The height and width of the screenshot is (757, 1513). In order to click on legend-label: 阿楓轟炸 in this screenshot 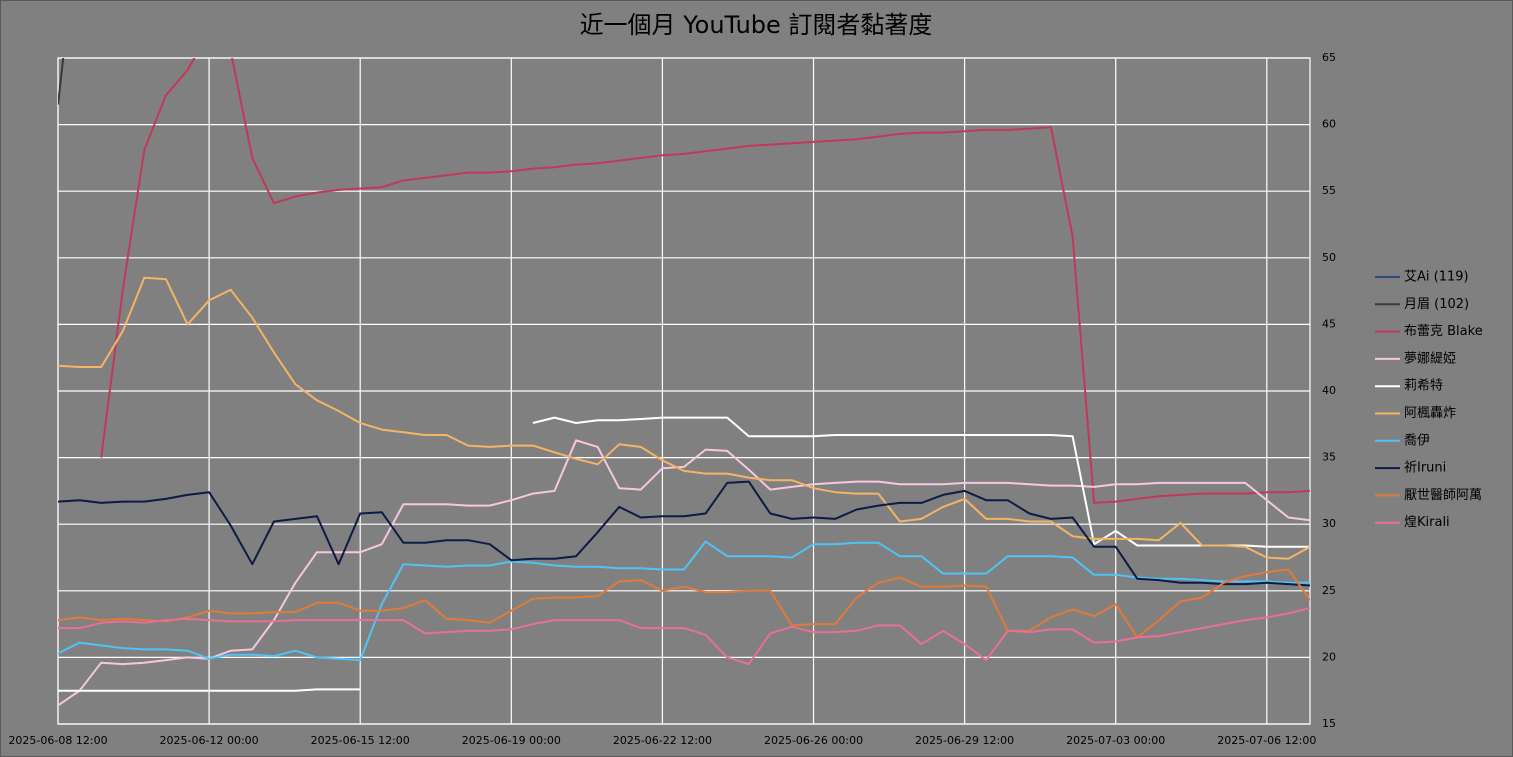, I will do `click(1430, 413)`.